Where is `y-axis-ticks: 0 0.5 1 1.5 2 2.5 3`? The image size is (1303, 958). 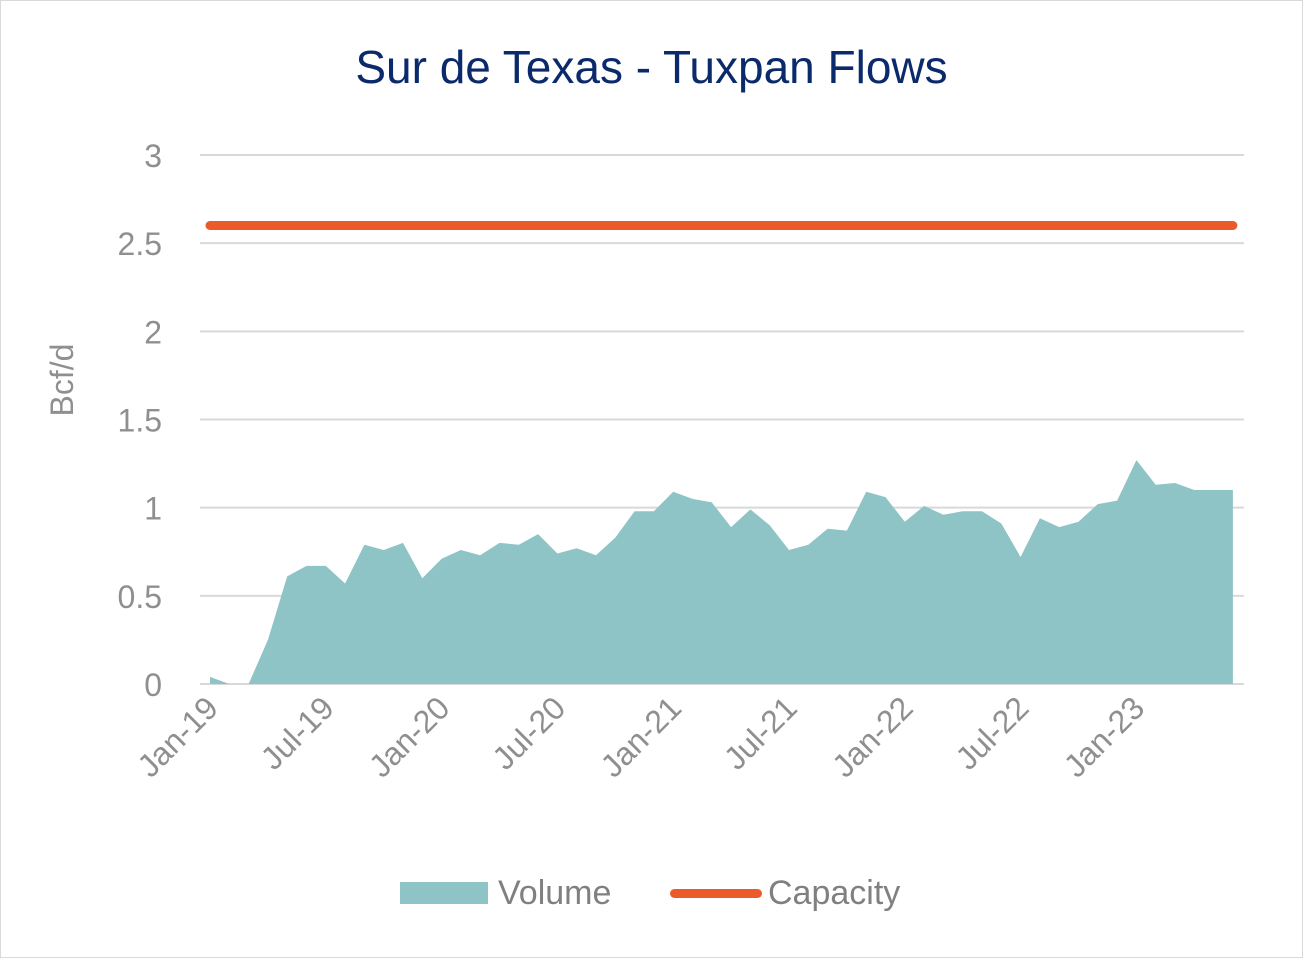
y-axis-ticks: 0 0.5 1 1.5 2 2.5 3 is located at coordinates (140, 420).